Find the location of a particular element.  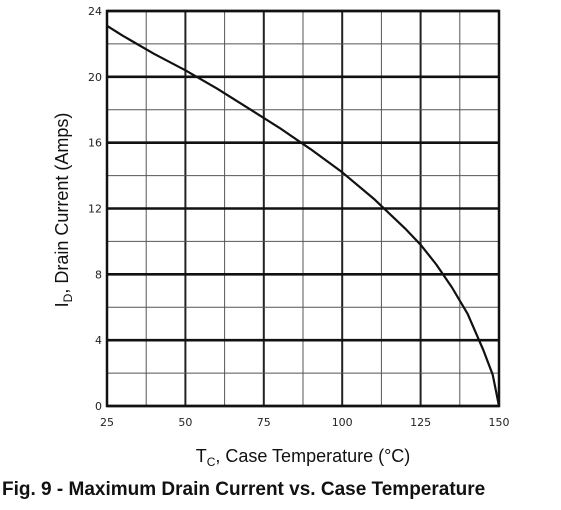

x-tick-labels: 25 50 75 100 125 150 is located at coordinates (305, 422).